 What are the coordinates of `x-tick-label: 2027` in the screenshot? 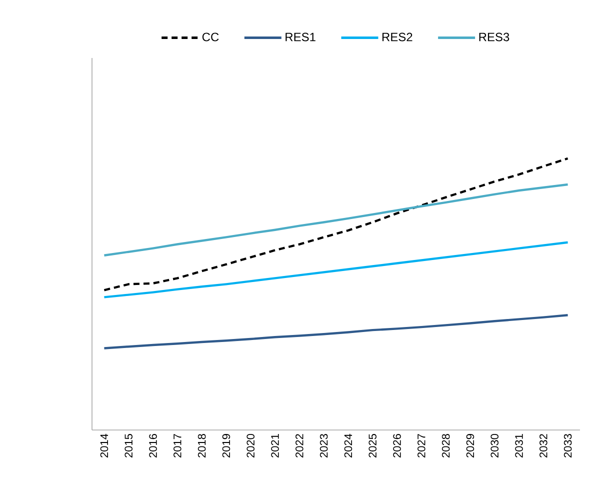 It's located at (422, 446).